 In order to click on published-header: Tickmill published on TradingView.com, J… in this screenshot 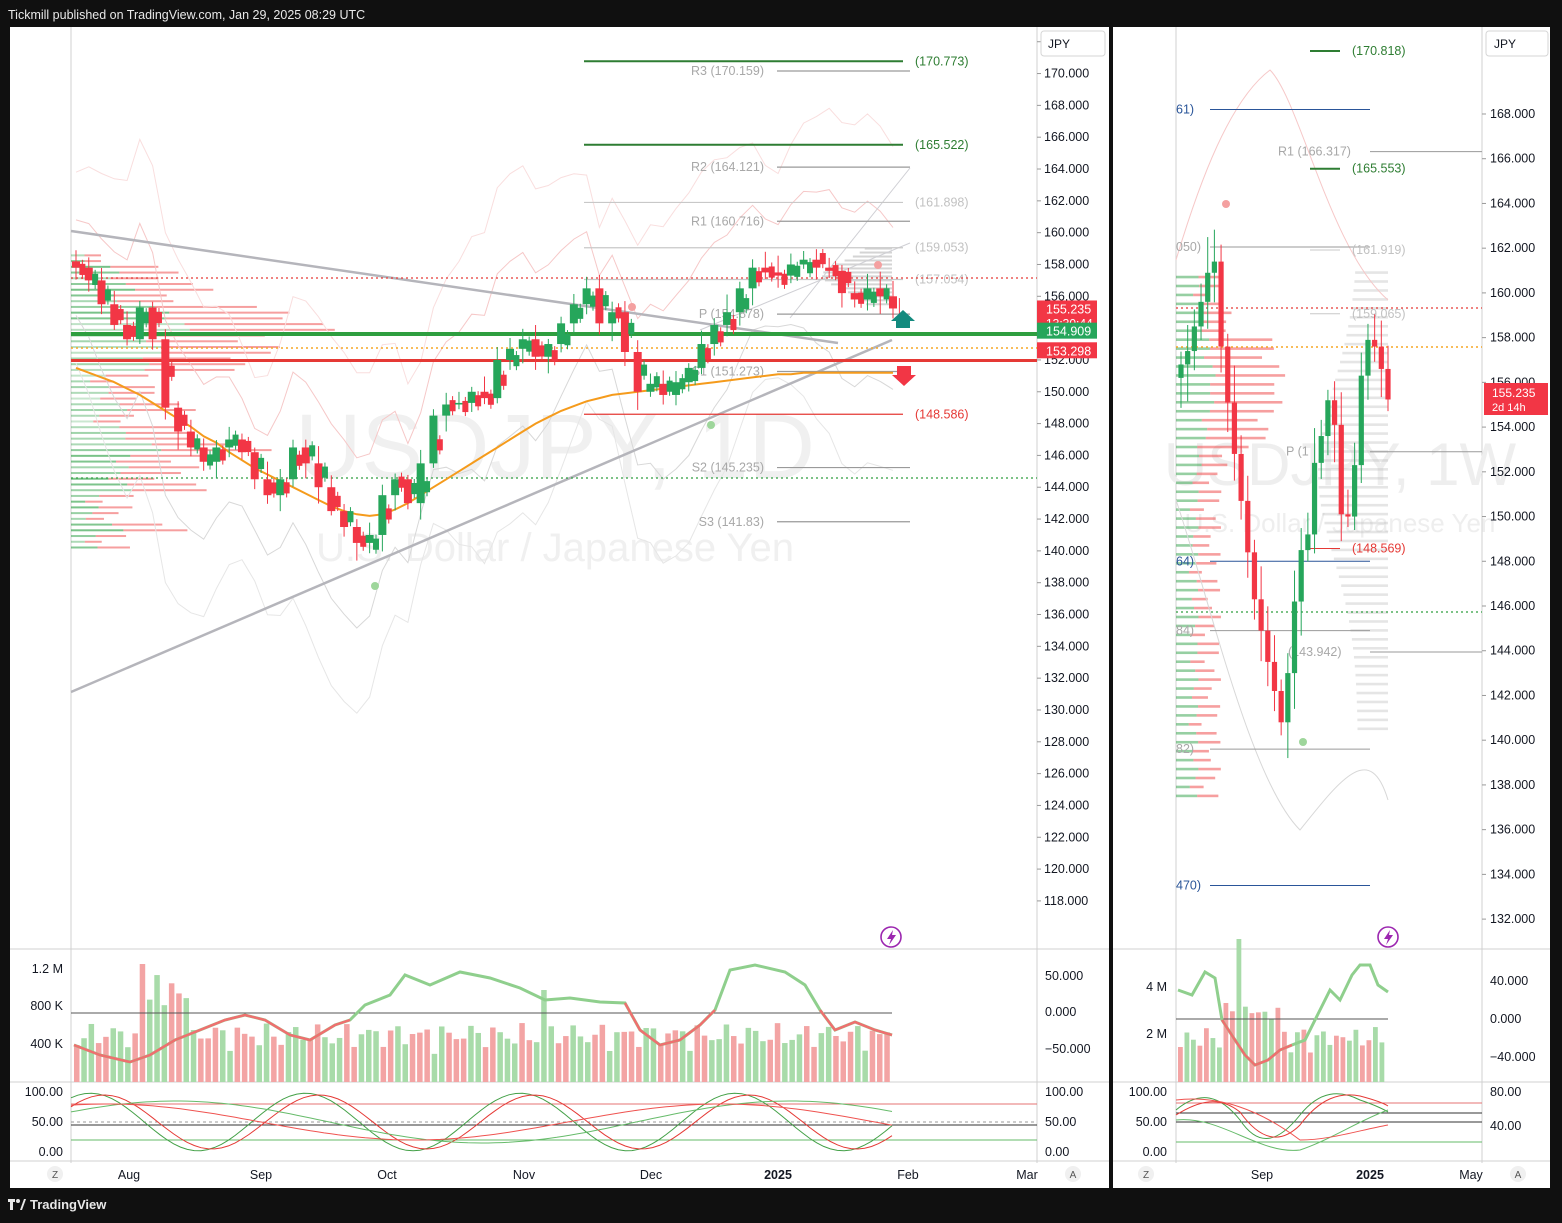, I will do `click(187, 15)`.